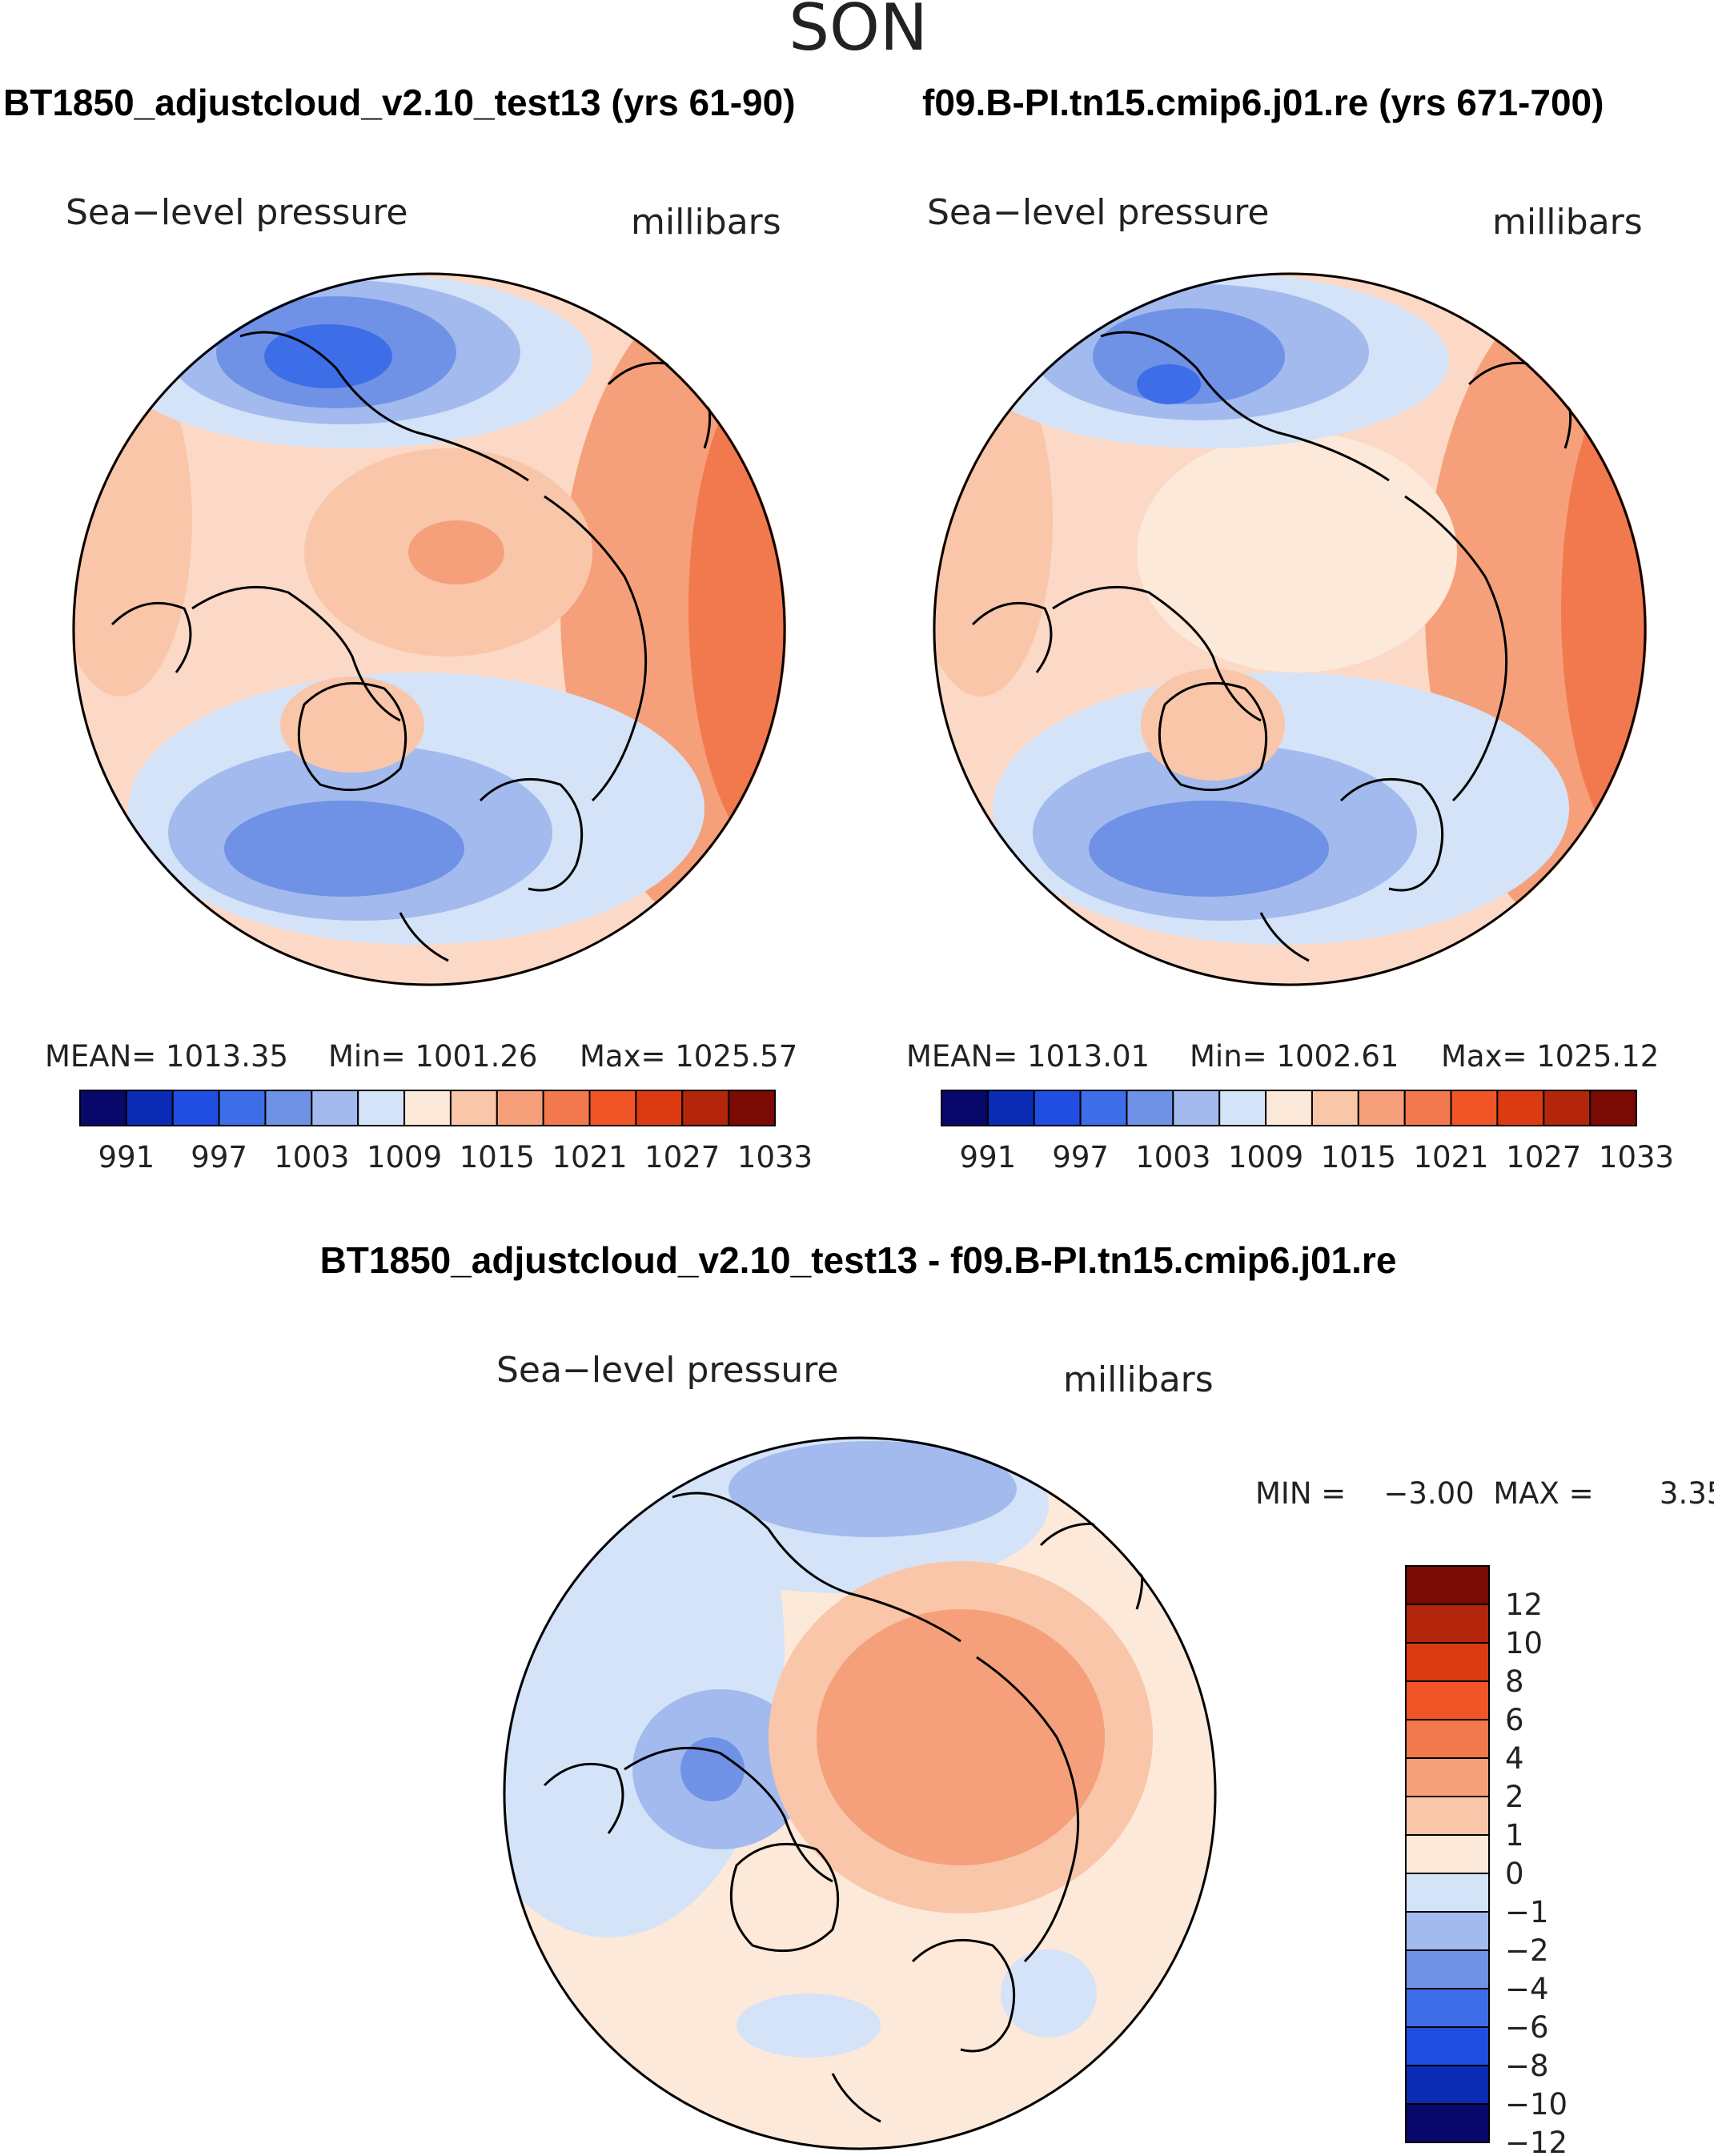  I want to click on map-left, so click(429, 629).